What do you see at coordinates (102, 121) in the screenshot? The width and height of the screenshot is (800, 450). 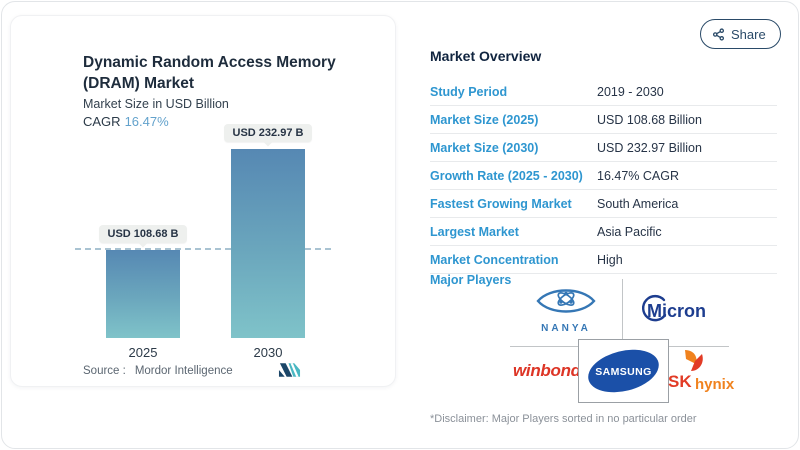 I see `cagr-label: CAGR` at bounding box center [102, 121].